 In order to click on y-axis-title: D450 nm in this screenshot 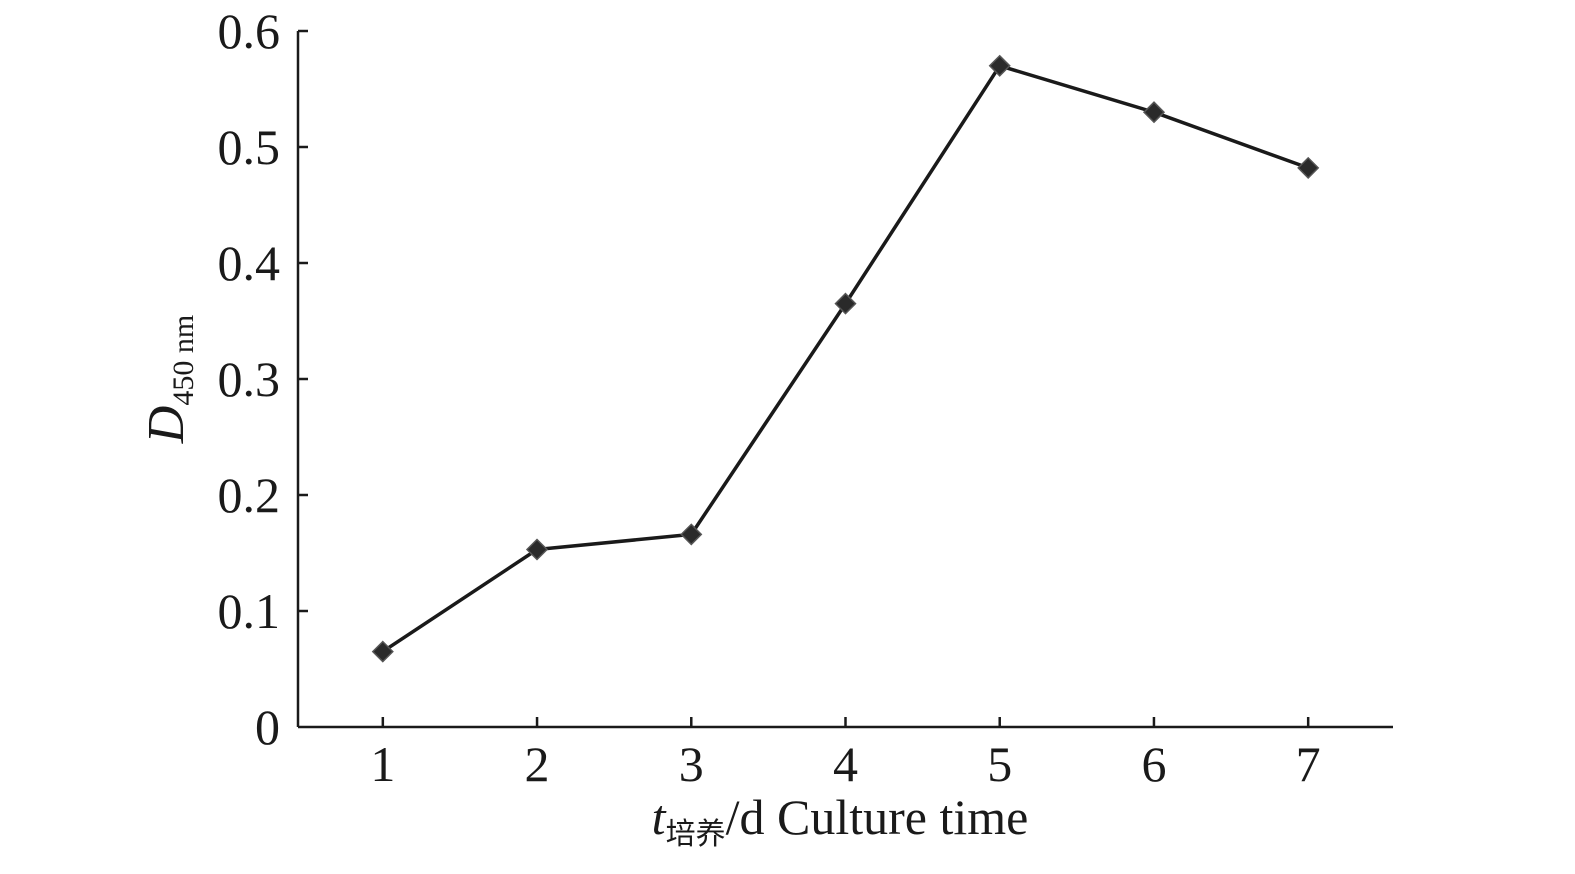, I will do `click(169, 379)`.